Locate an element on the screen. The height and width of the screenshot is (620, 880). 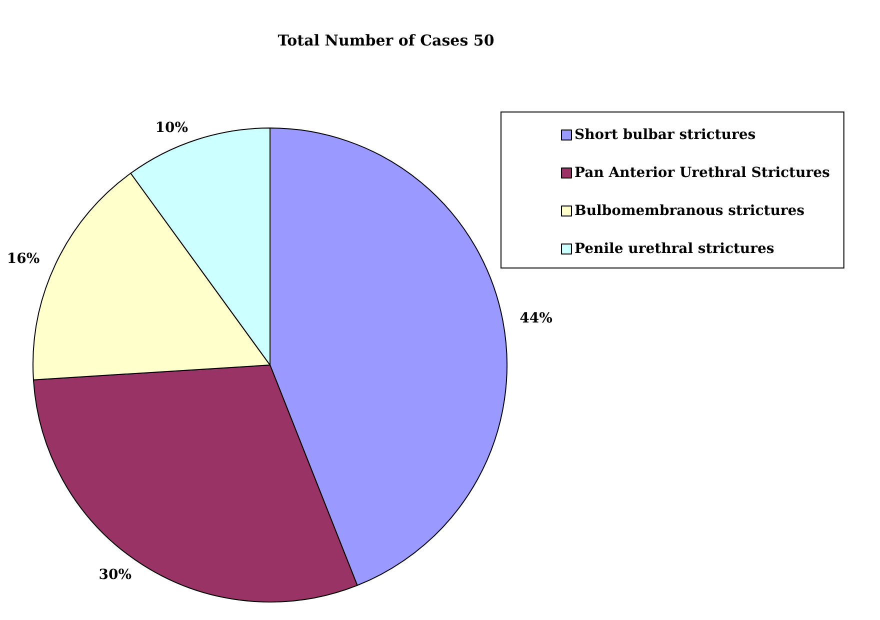
data-label: 16% is located at coordinates (23, 258).